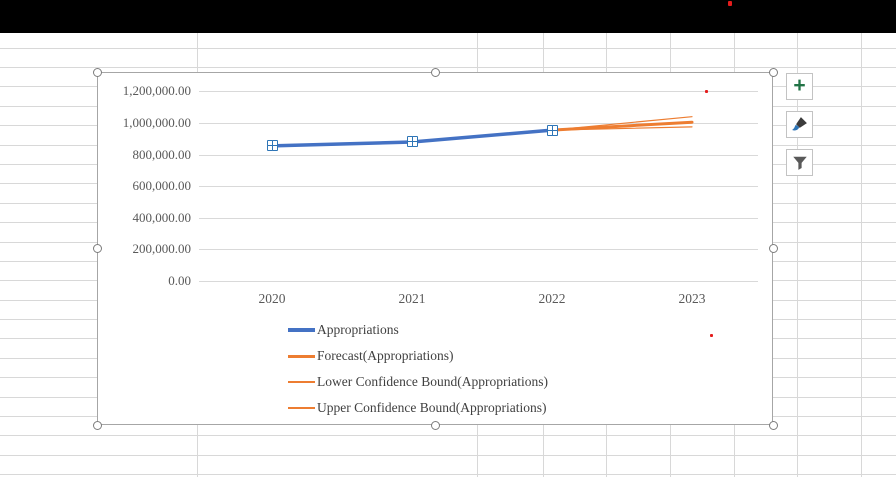 The width and height of the screenshot is (896, 477). I want to click on x-tick-label: 2021, so click(412, 298).